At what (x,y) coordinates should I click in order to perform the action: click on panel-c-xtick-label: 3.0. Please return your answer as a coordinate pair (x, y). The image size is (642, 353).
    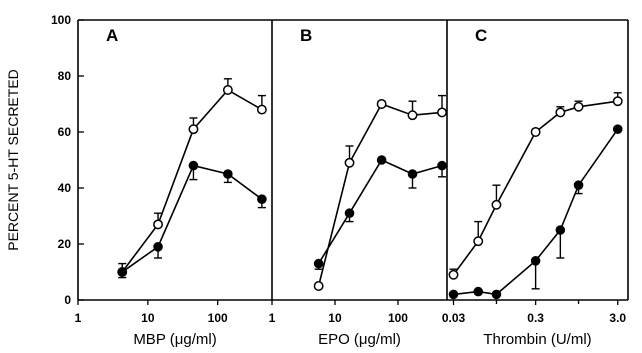
    Looking at the image, I should click on (617, 318).